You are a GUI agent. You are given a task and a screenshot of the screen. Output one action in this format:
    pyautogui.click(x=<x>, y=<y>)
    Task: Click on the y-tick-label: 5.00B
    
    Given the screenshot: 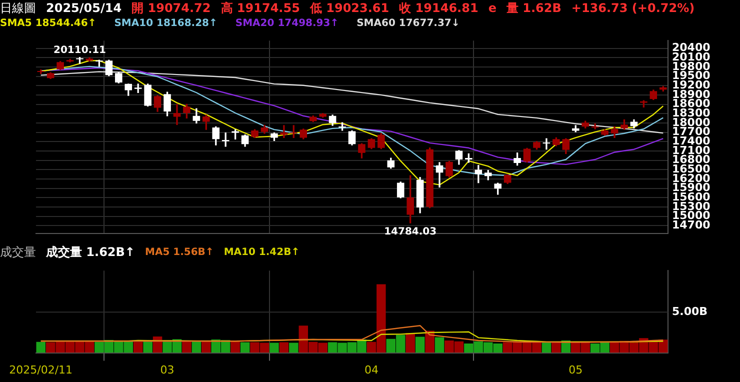 What is the action you would take?
    pyautogui.click(x=690, y=311)
    